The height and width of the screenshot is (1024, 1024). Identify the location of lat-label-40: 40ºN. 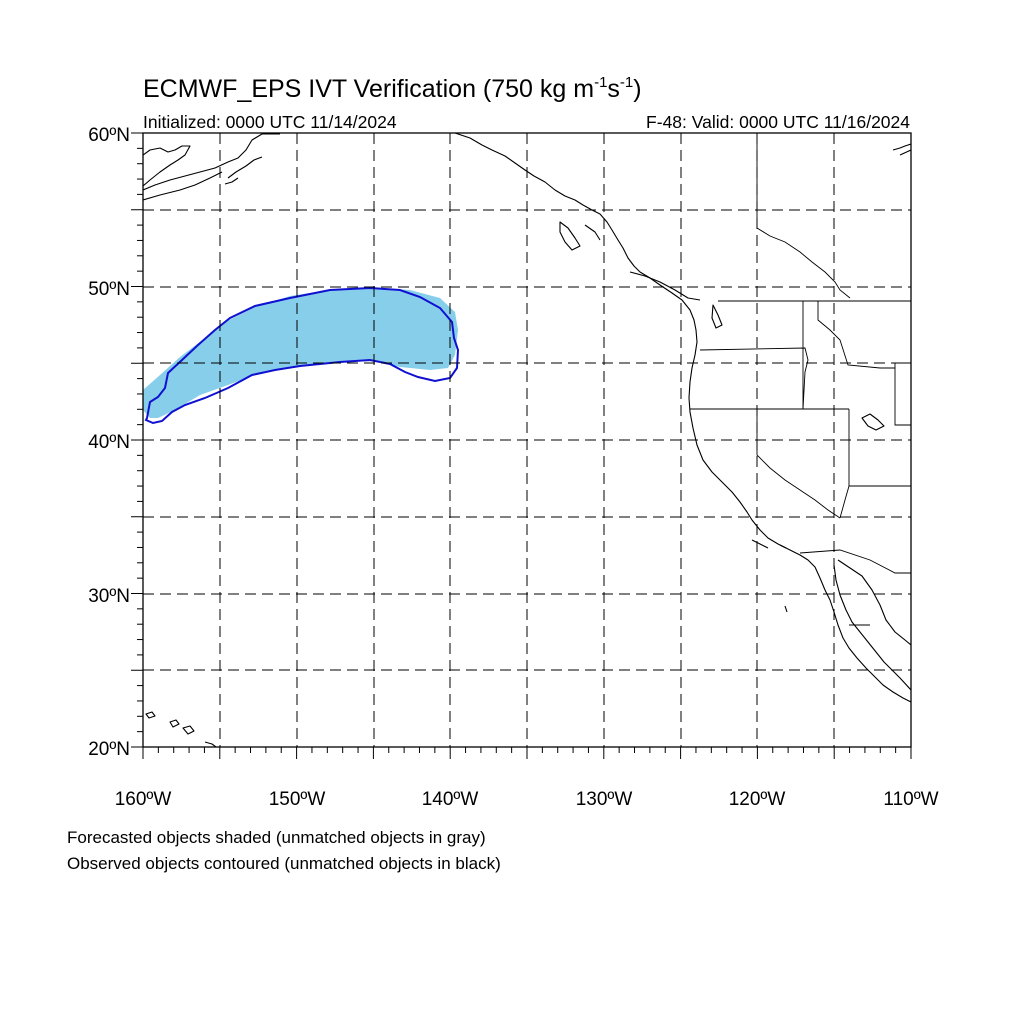
(109, 442).